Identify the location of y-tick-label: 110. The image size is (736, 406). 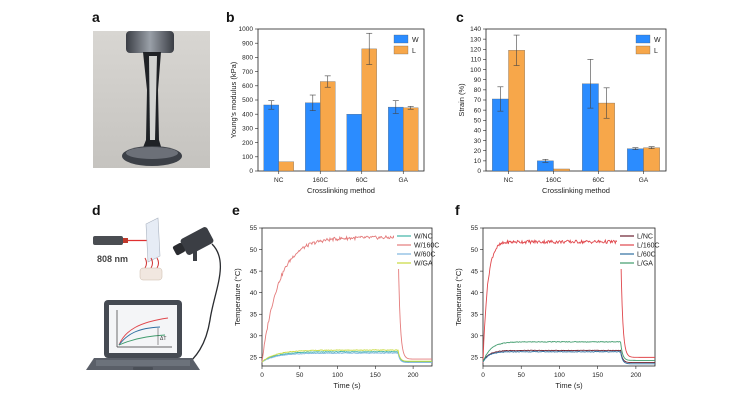
(476, 60).